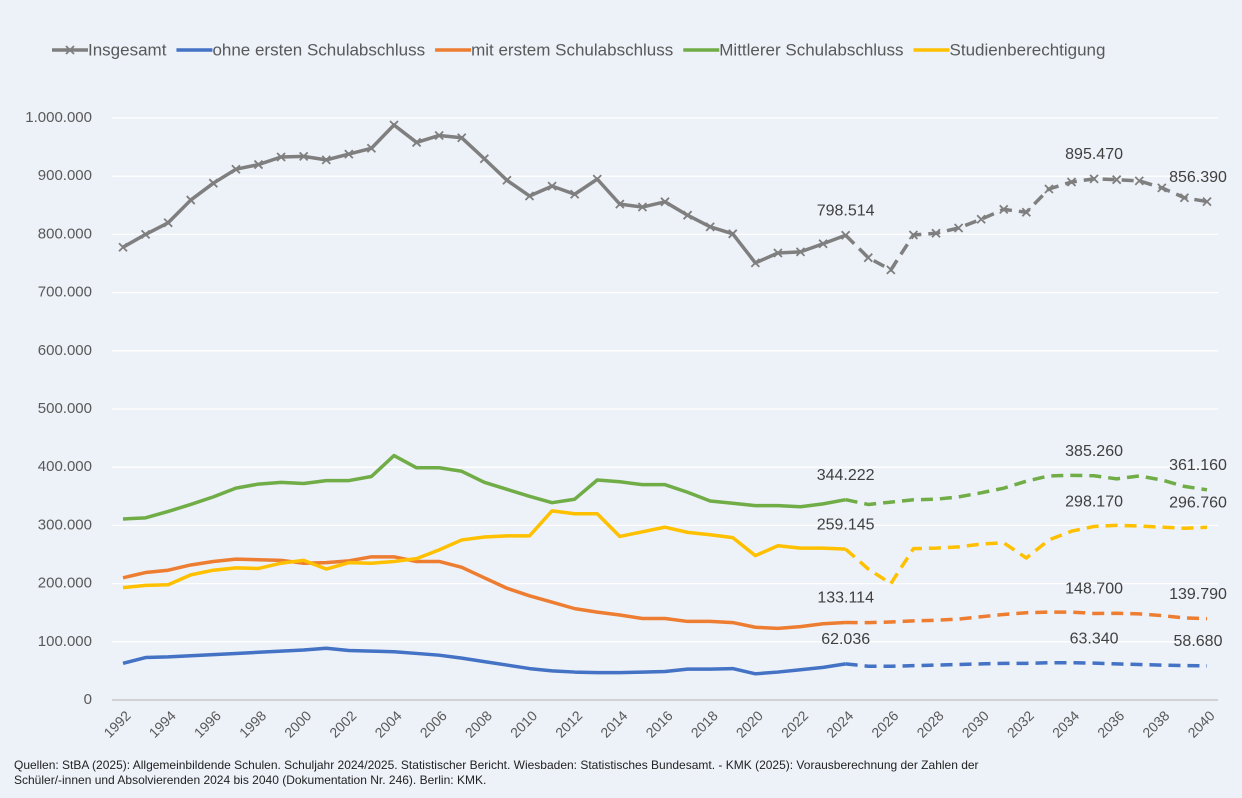 Image resolution: width=1242 pixels, height=798 pixels. I want to click on legend-item: Studienberechtigung, so click(1009, 49).